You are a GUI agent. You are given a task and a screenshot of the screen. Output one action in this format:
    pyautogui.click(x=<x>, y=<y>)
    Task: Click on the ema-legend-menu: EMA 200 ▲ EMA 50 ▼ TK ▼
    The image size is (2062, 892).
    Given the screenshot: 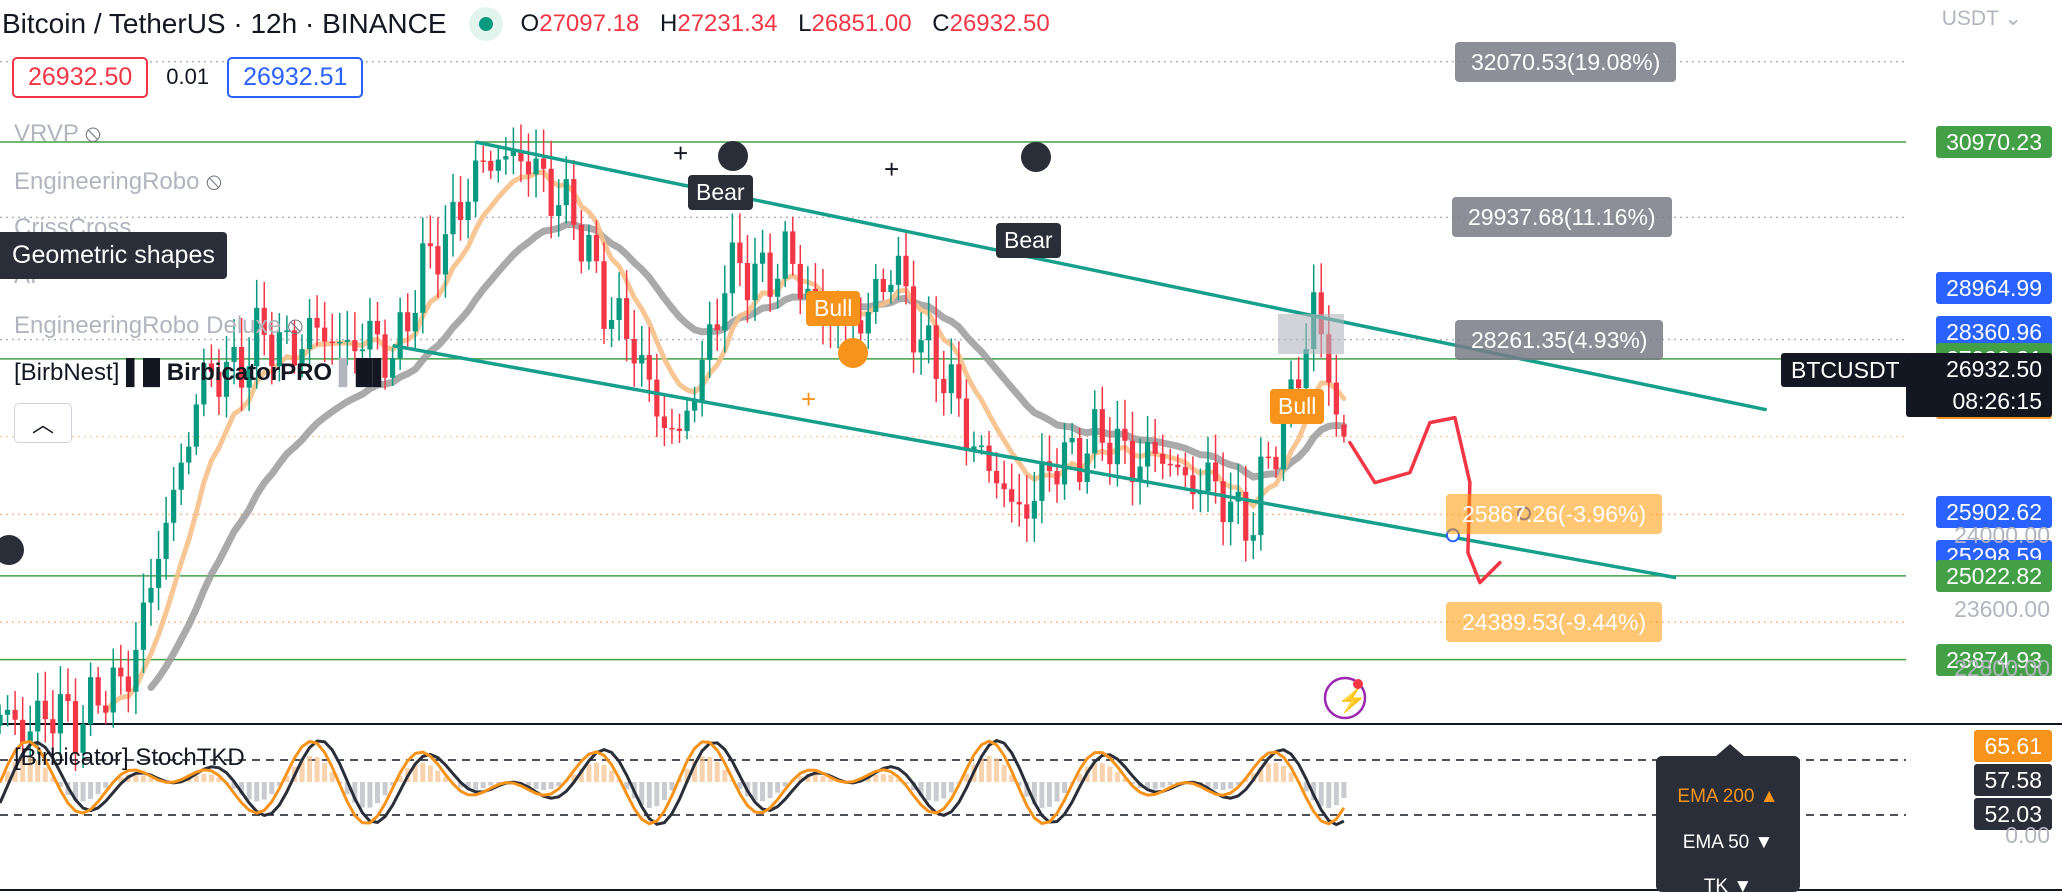 What is the action you would take?
    pyautogui.click(x=1728, y=818)
    